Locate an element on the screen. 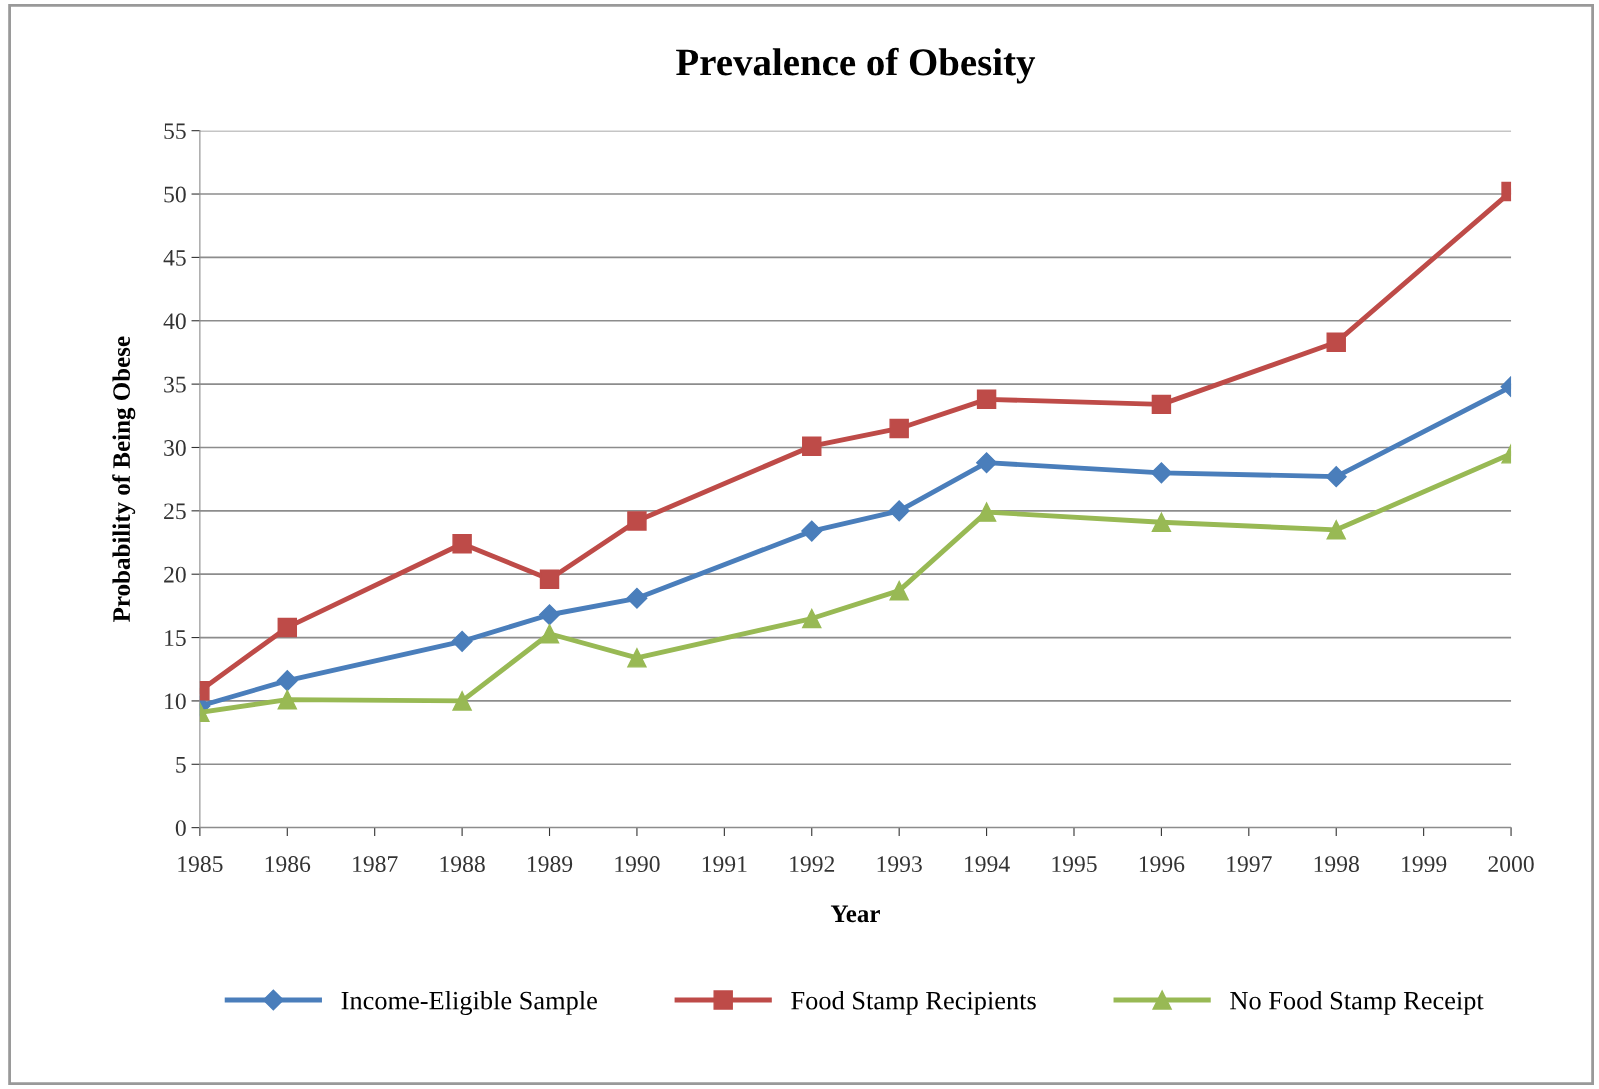 The height and width of the screenshot is (1089, 1599). x-tick-label: 1995 is located at coordinates (1074, 864).